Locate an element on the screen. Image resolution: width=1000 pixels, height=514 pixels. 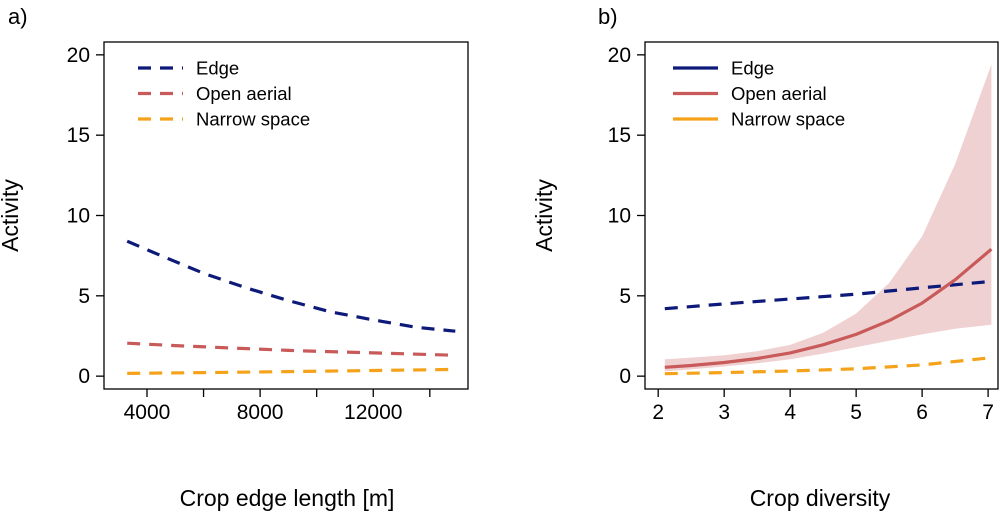
plot-area is located at coordinates (291, 307).